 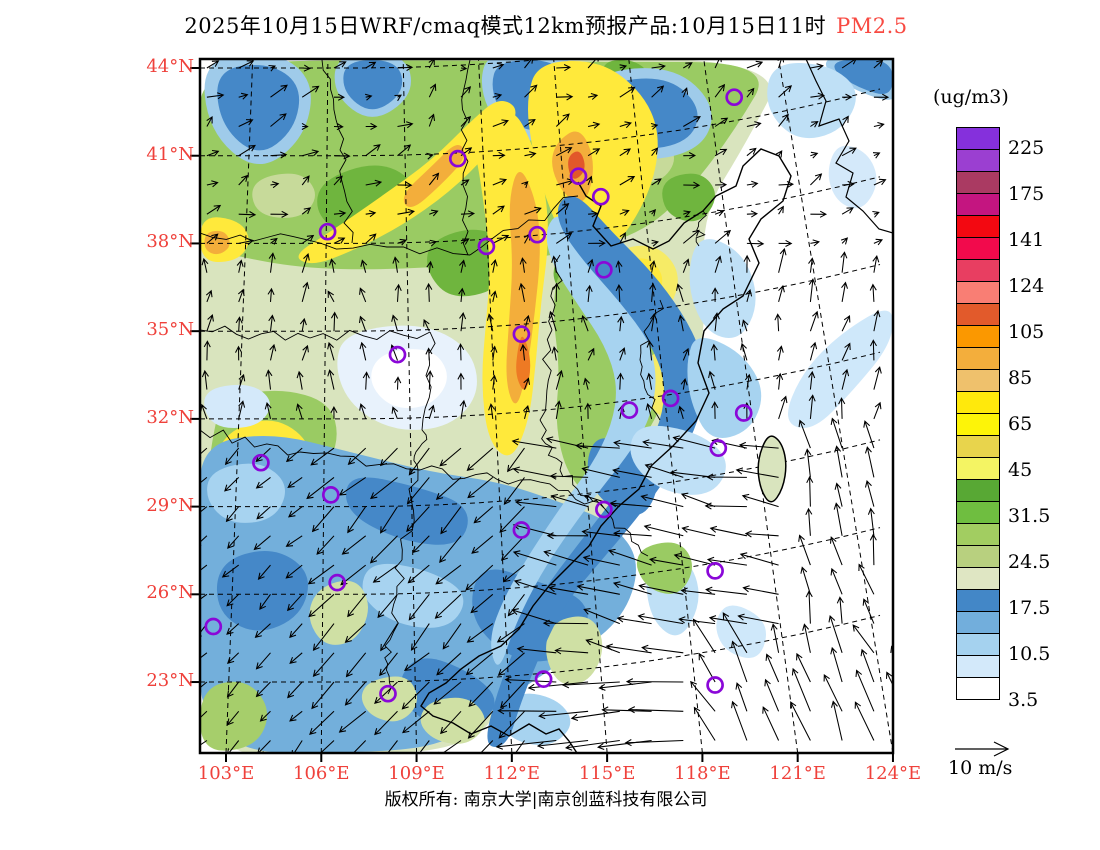 I want to click on colorbar-tick-label: 141, so click(x=1026, y=240).